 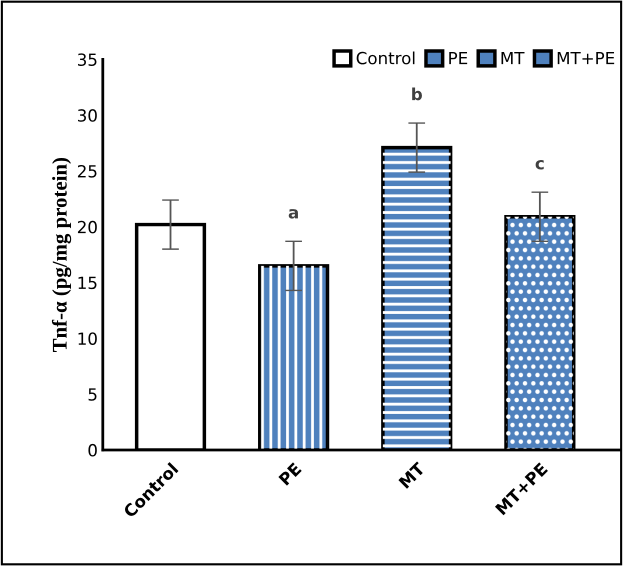 I want to click on annotation: a, so click(x=293, y=214).